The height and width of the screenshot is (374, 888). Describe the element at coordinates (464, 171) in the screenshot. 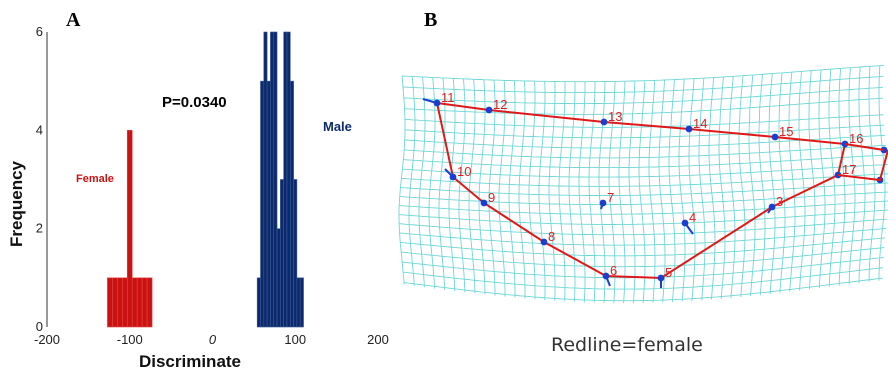

I see `landmark-label: 10` at that location.